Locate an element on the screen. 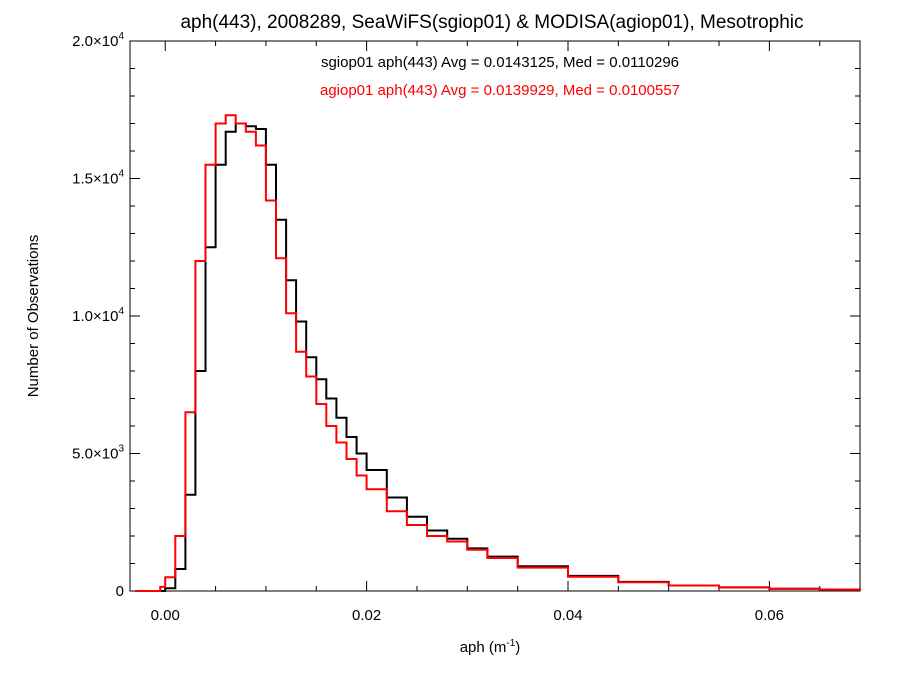 The image size is (900, 675). x-tick-label: 0.02 is located at coordinates (366, 615).